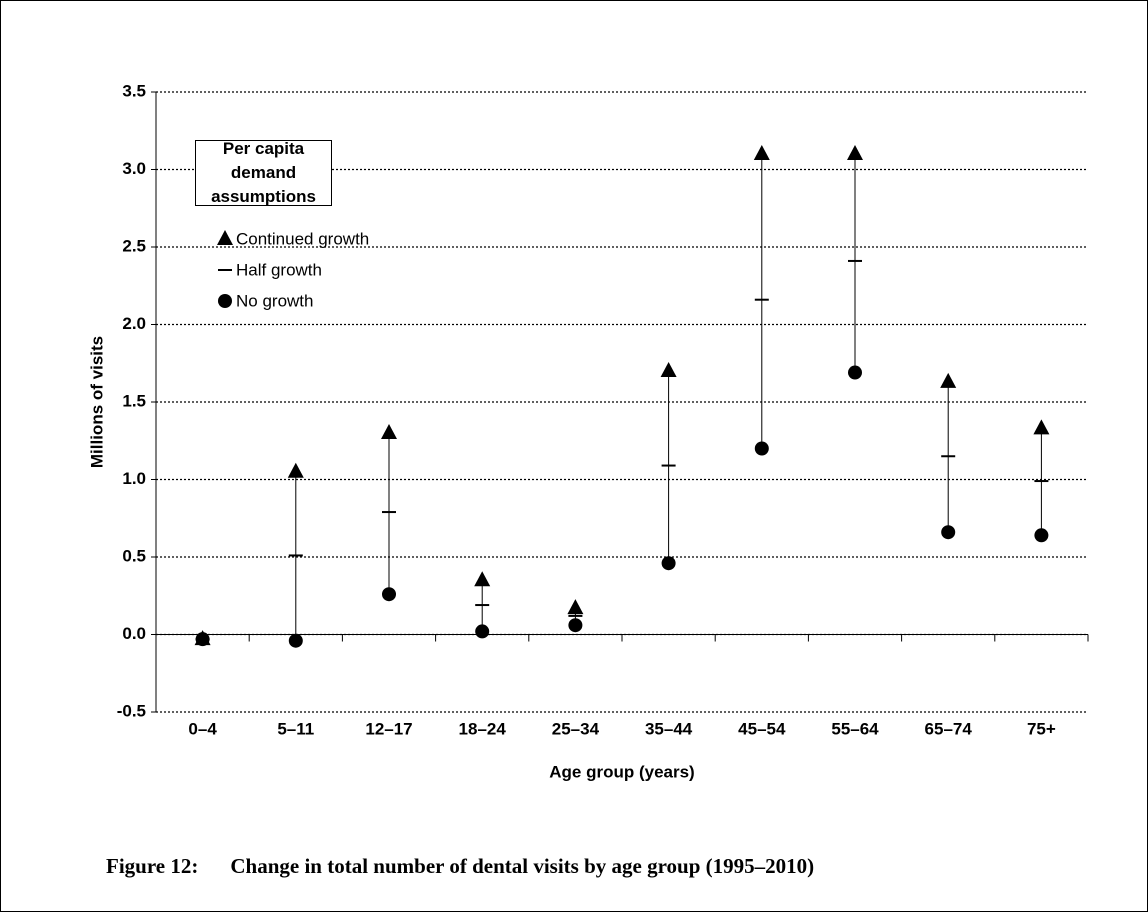  What do you see at coordinates (134, 555) in the screenshot?
I see `y-tick-label: 0.5` at bounding box center [134, 555].